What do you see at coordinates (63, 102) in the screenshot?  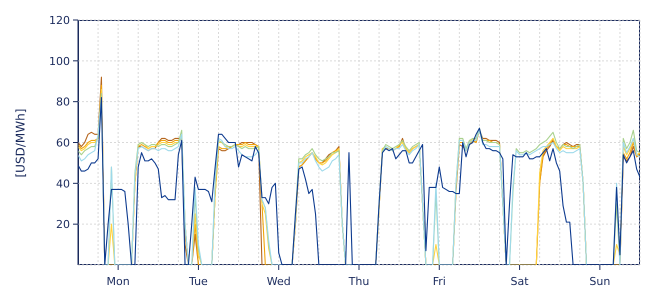 I see `y-tick-label: 80` at bounding box center [63, 102].